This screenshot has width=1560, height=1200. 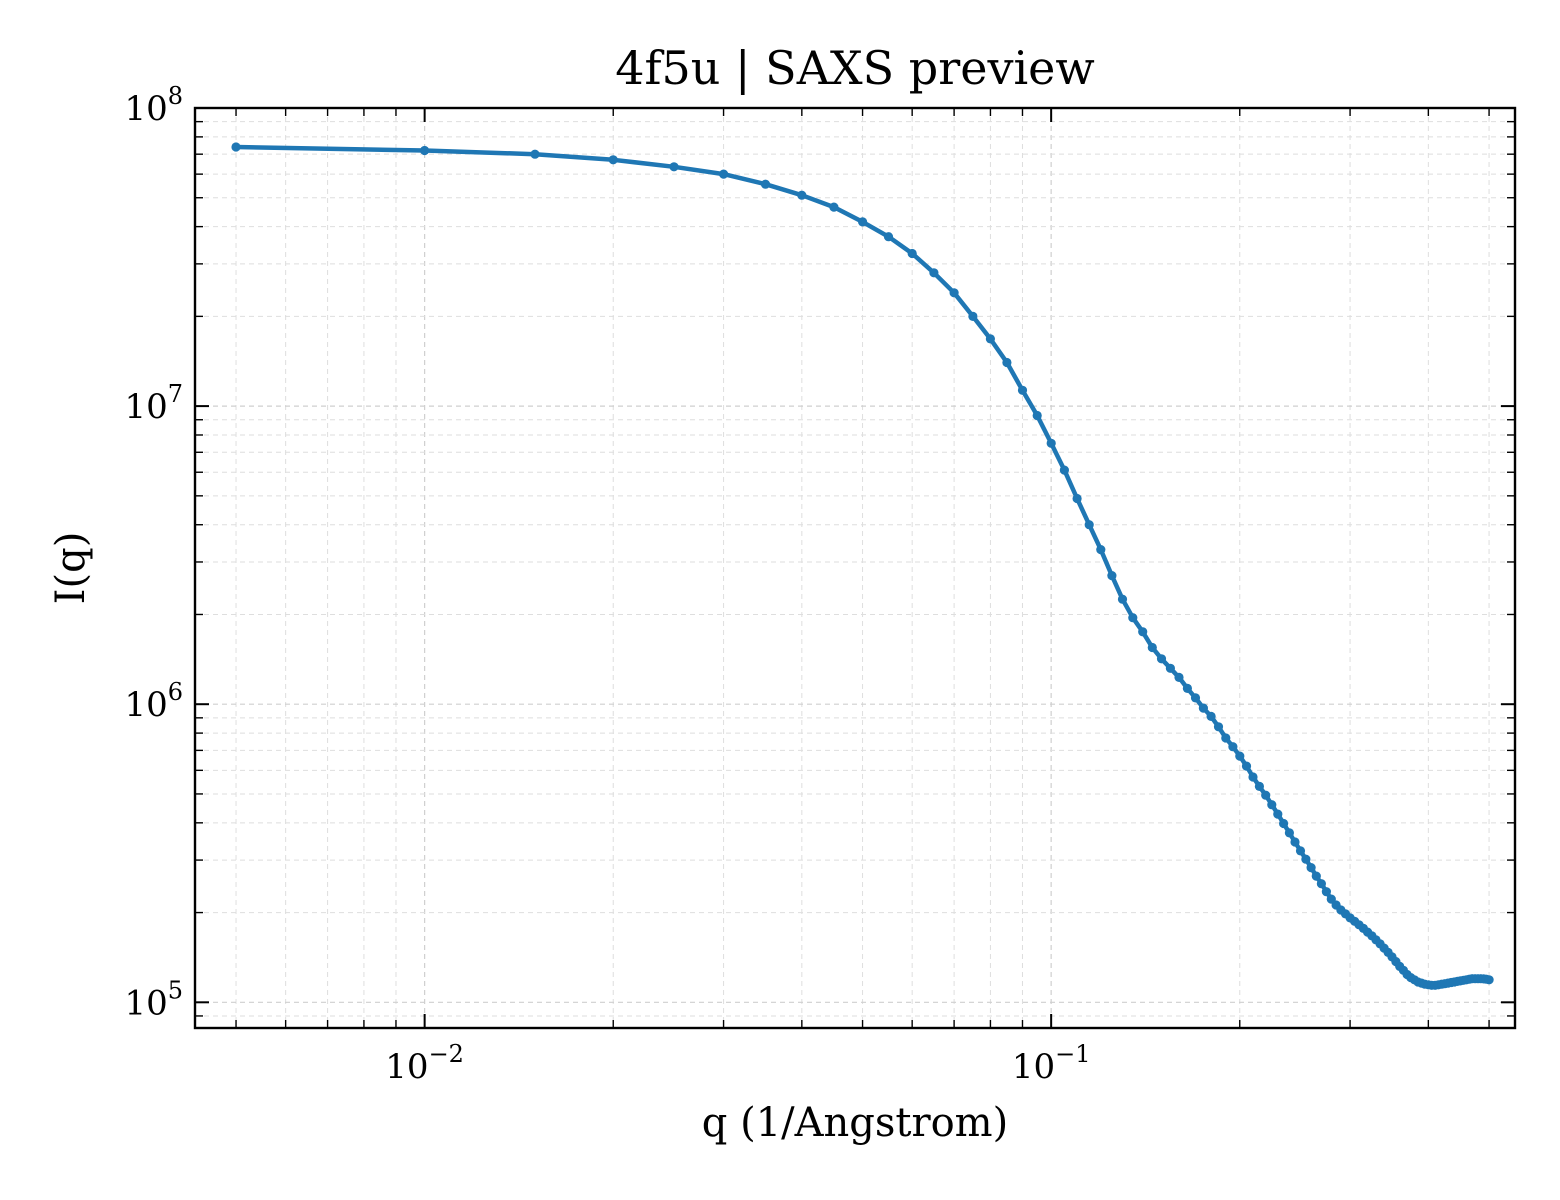 What do you see at coordinates (71, 568) in the screenshot?
I see `y-axis-label: I(q)` at bounding box center [71, 568].